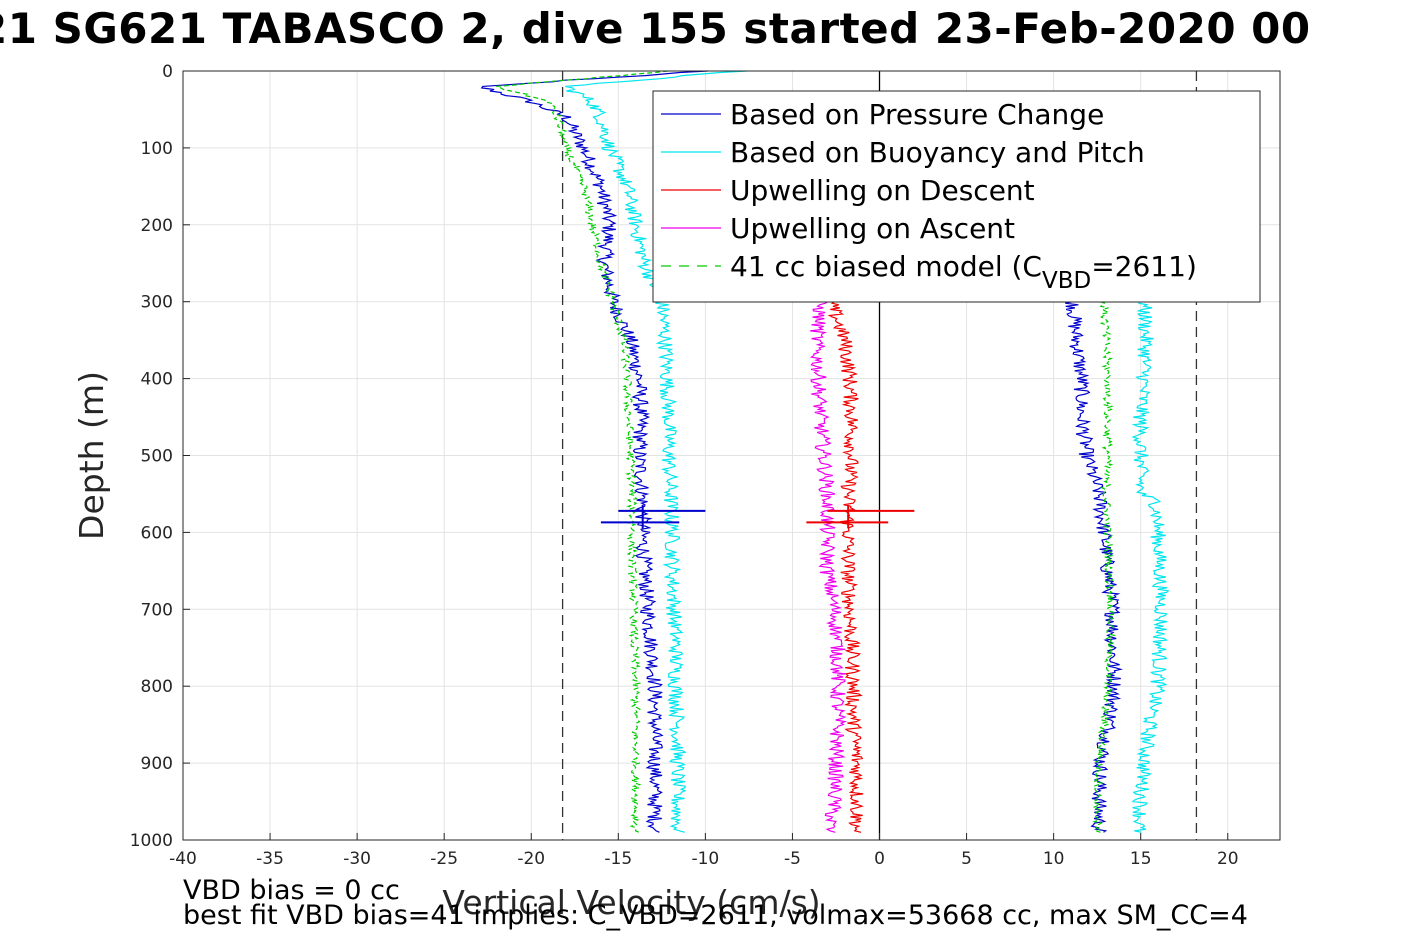 The image size is (1417, 945). I want to click on x-tick-label: -40, so click(183, 859).